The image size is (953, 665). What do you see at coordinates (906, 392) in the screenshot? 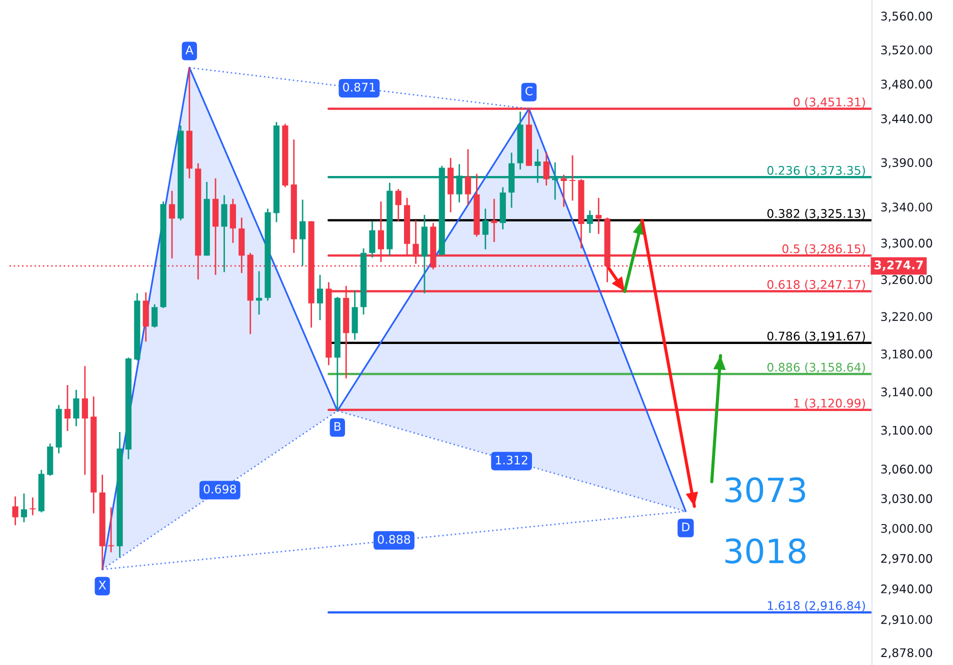
I see `y-tick-label: 3,140.00` at bounding box center [906, 392].